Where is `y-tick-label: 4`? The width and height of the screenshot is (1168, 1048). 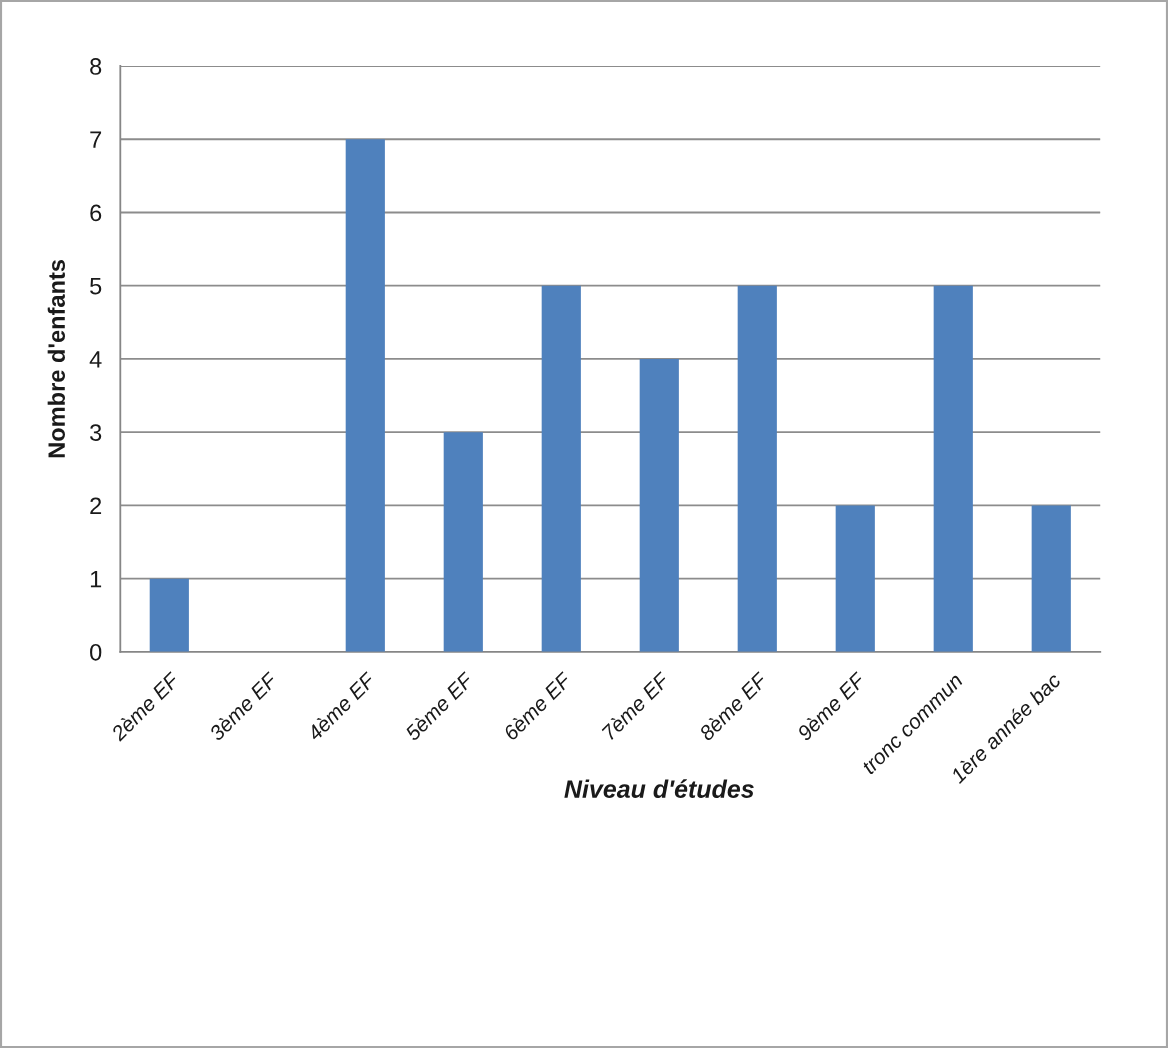
y-tick-label: 4 is located at coordinates (95, 359).